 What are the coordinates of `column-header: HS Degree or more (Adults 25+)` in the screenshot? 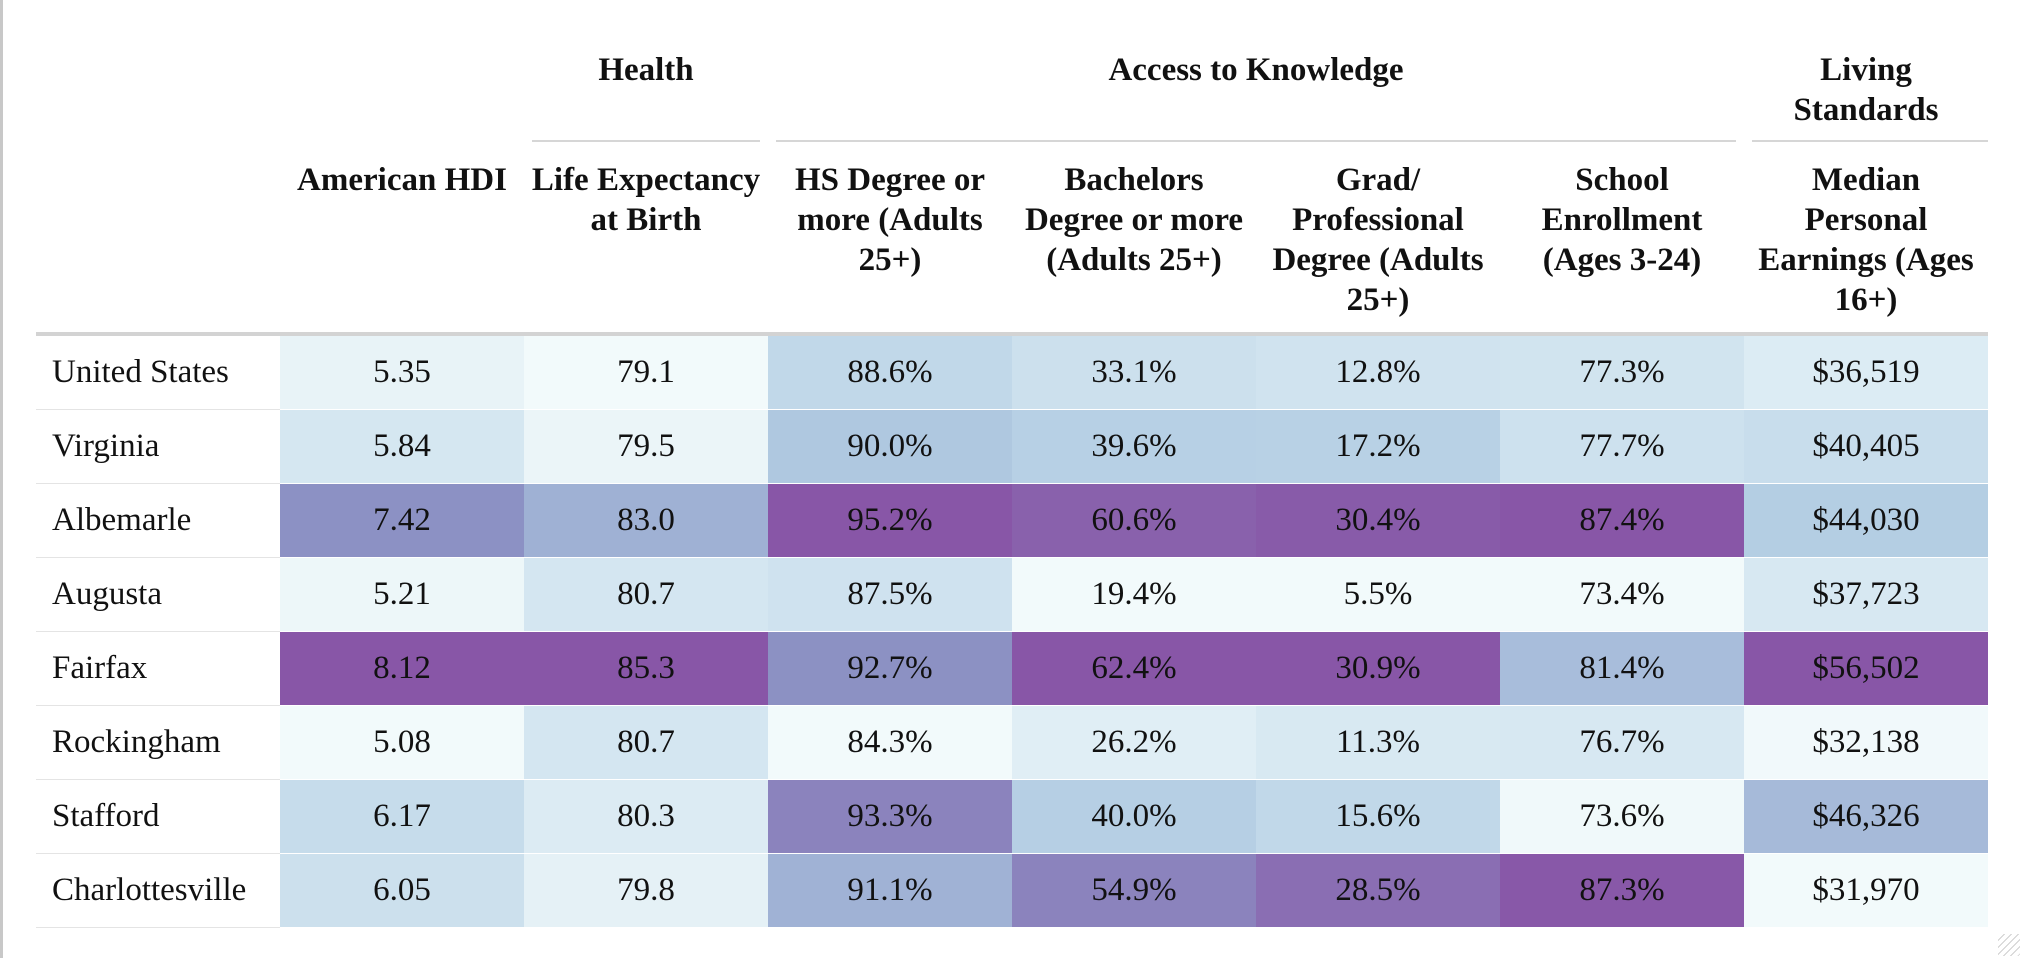 It's located at (890, 239).